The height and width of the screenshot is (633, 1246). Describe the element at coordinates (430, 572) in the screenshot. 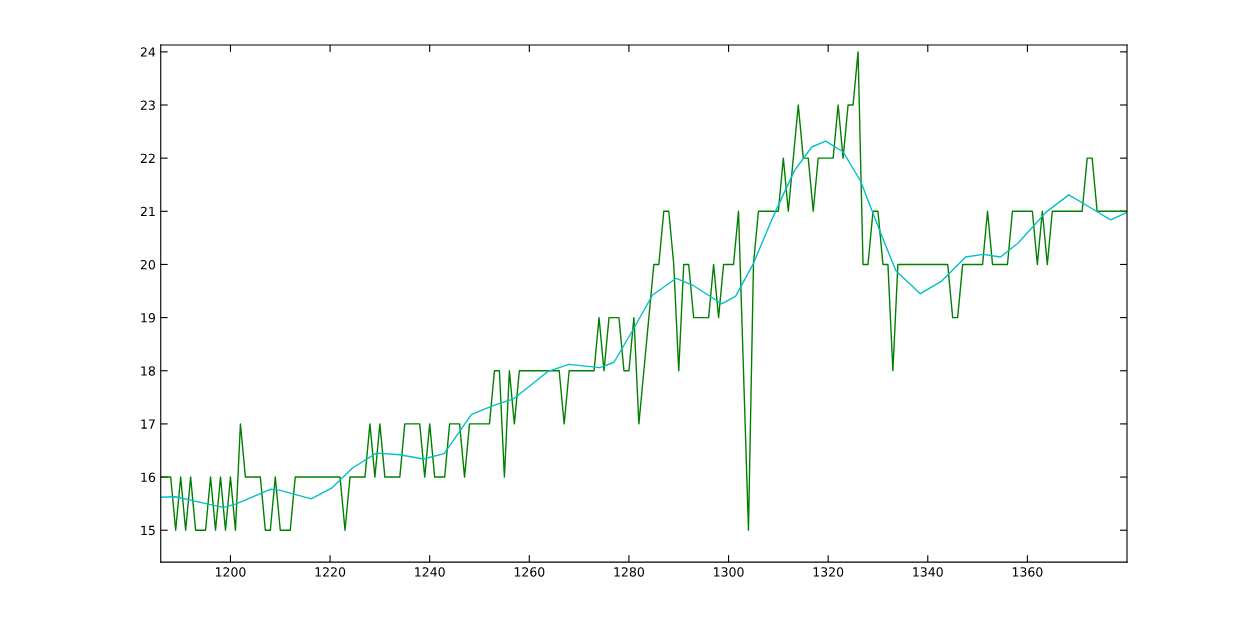

I see `x-tick-label: 1240` at that location.